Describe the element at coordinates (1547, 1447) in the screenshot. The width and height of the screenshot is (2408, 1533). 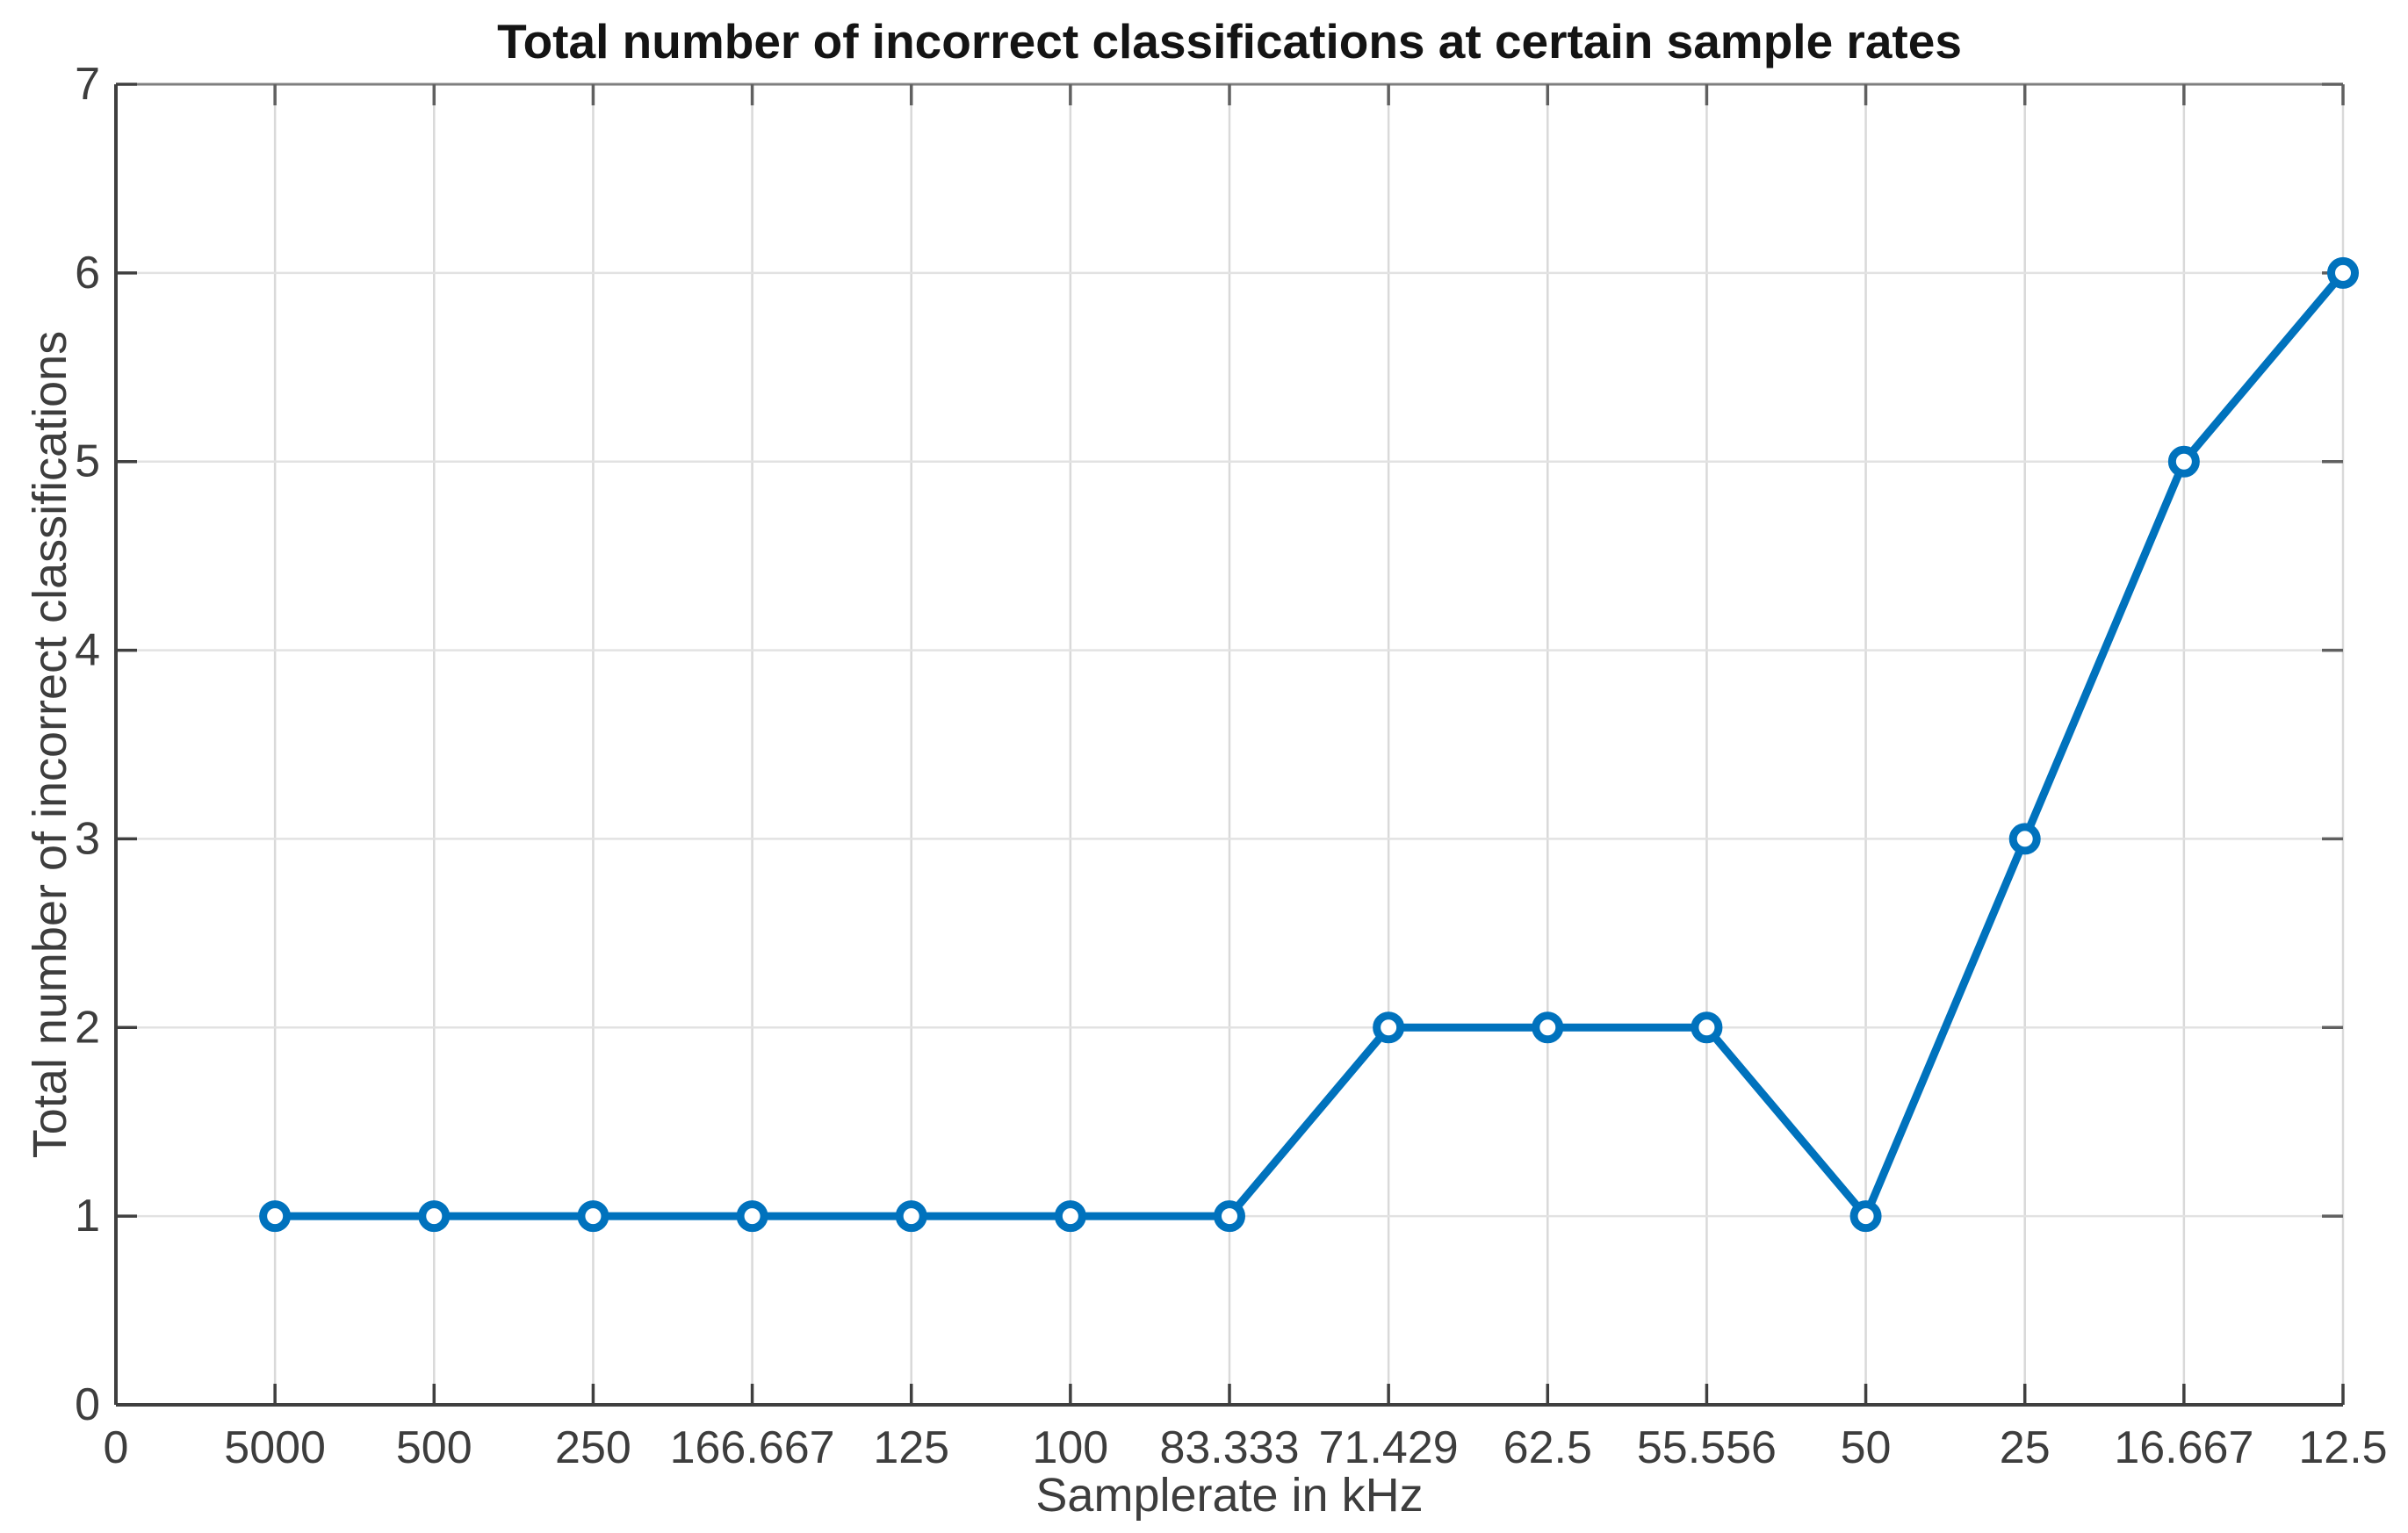
I see `x-tick-label: 62.5` at that location.